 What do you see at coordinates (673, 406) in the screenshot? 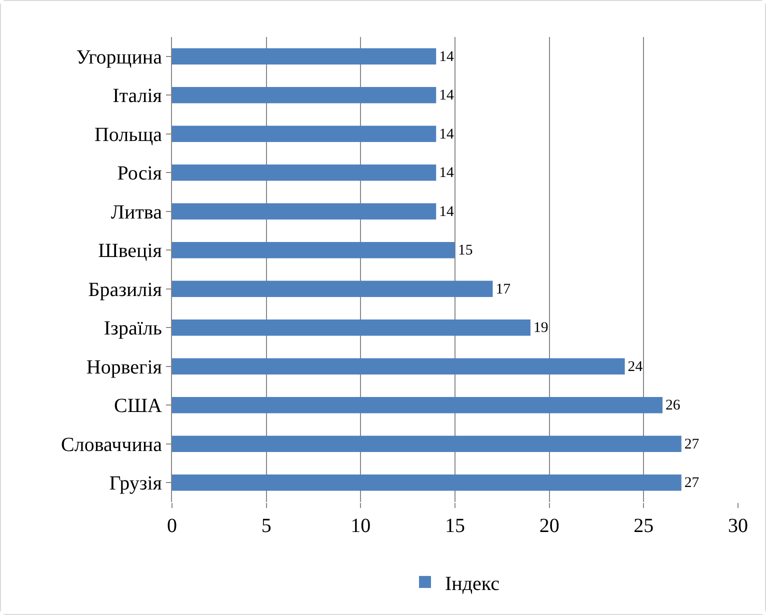
I see `data-label: 26` at bounding box center [673, 406].